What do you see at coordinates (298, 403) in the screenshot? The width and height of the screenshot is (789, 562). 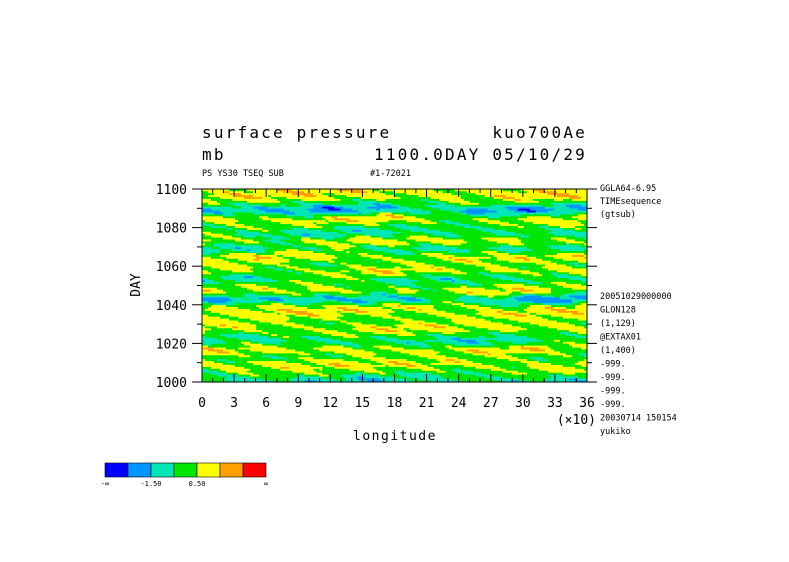 I see `x-tick-label: 9` at bounding box center [298, 403].